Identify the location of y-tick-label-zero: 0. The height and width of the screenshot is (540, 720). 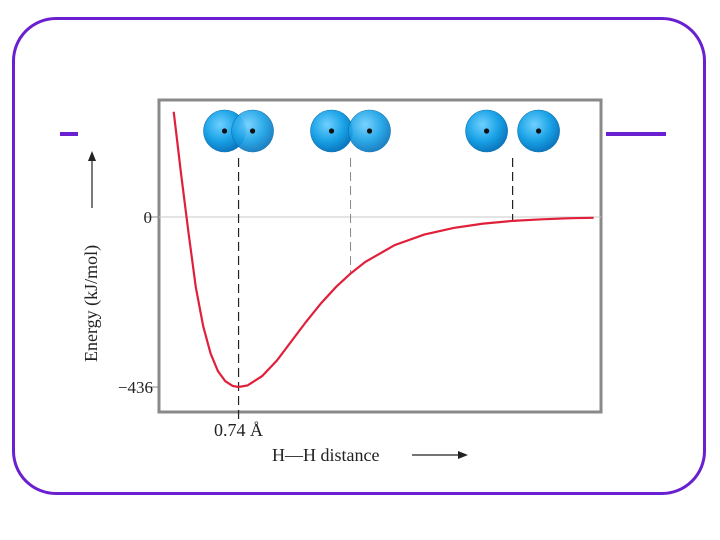
(148, 217).